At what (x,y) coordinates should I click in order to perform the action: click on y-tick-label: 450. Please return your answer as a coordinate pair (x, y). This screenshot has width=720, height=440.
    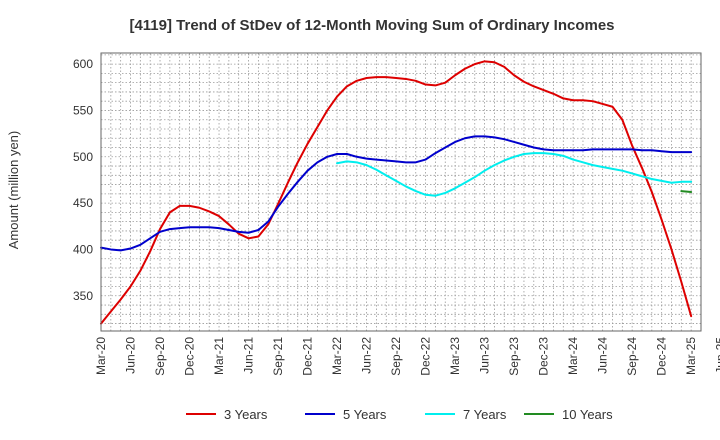
    Looking at the image, I should click on (83, 203).